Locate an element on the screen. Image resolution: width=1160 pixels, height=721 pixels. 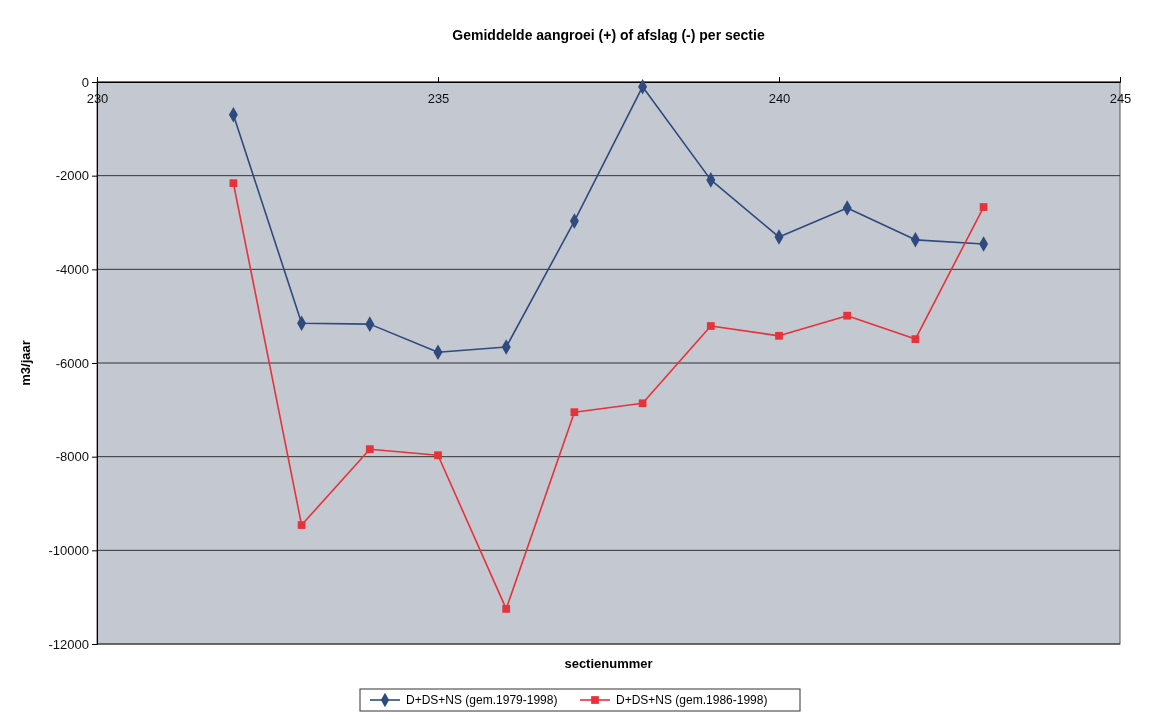
y-tick-label: -8000 is located at coordinates (72, 457).